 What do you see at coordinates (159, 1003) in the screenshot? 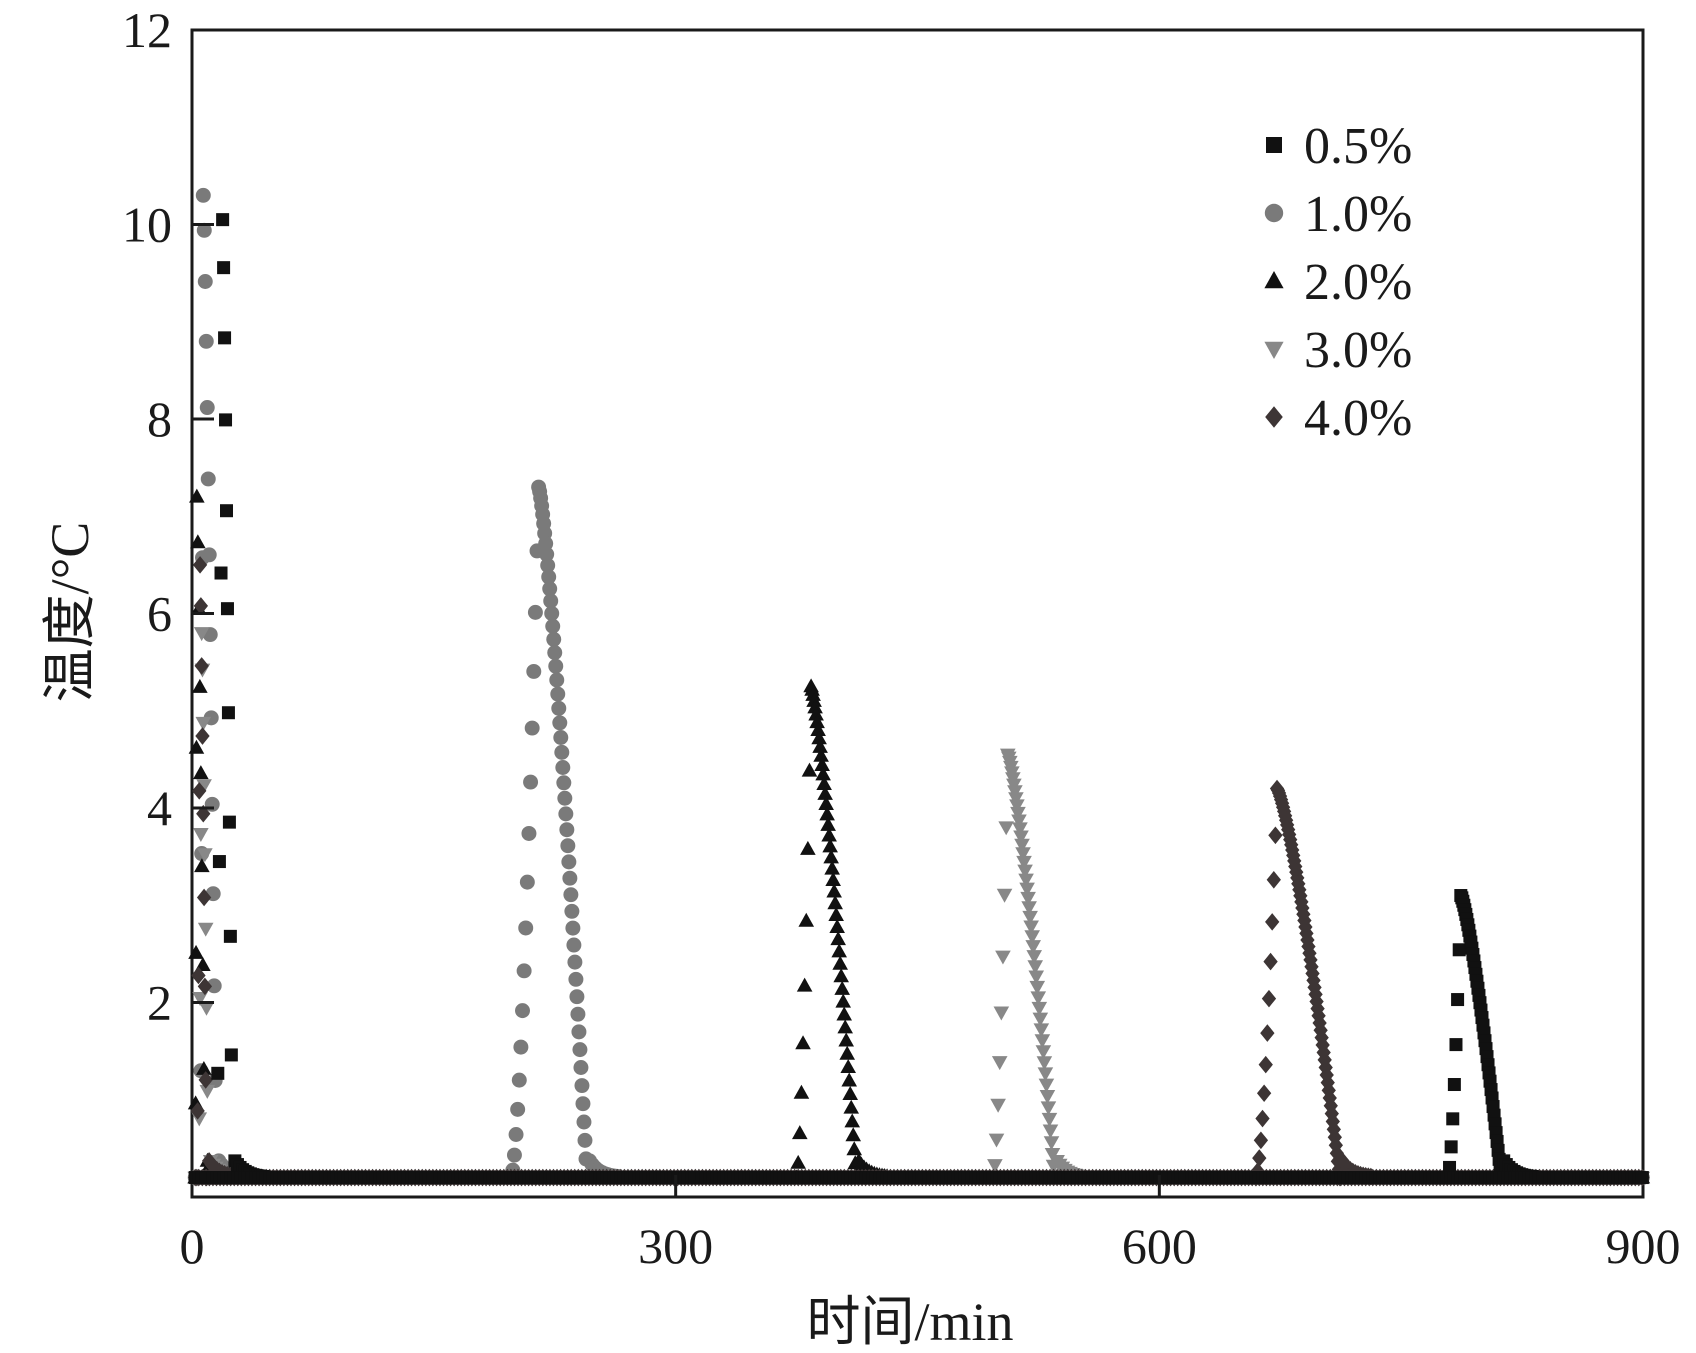
I see `y-tick-label: 2` at bounding box center [159, 1003].